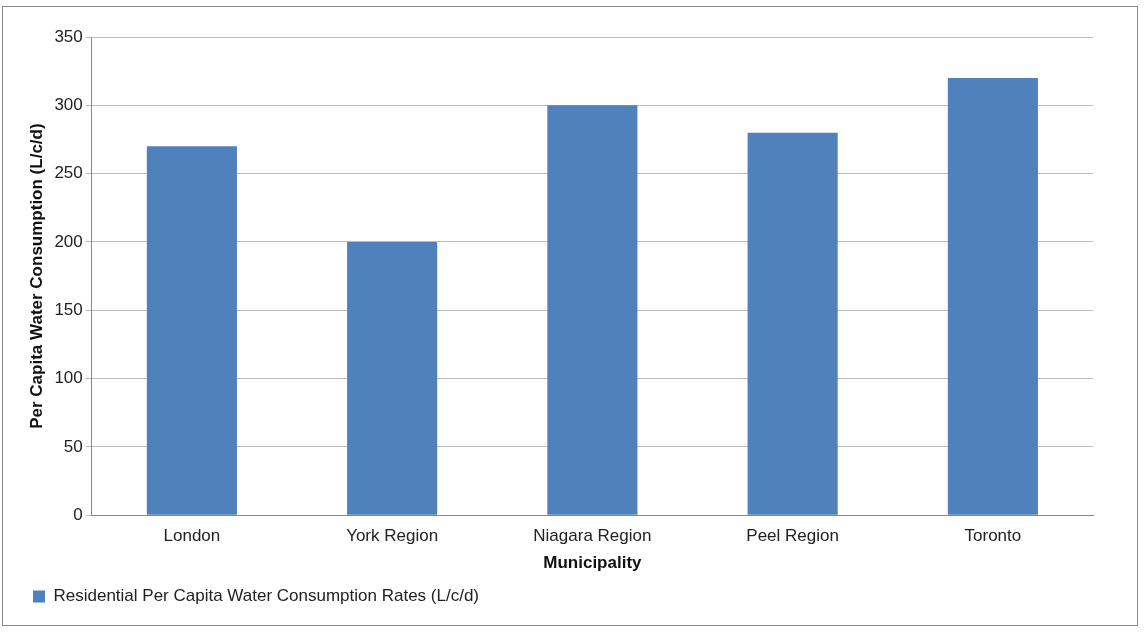 The height and width of the screenshot is (634, 1148). What do you see at coordinates (593, 563) in the screenshot?
I see `x-axis-title: Municipality` at bounding box center [593, 563].